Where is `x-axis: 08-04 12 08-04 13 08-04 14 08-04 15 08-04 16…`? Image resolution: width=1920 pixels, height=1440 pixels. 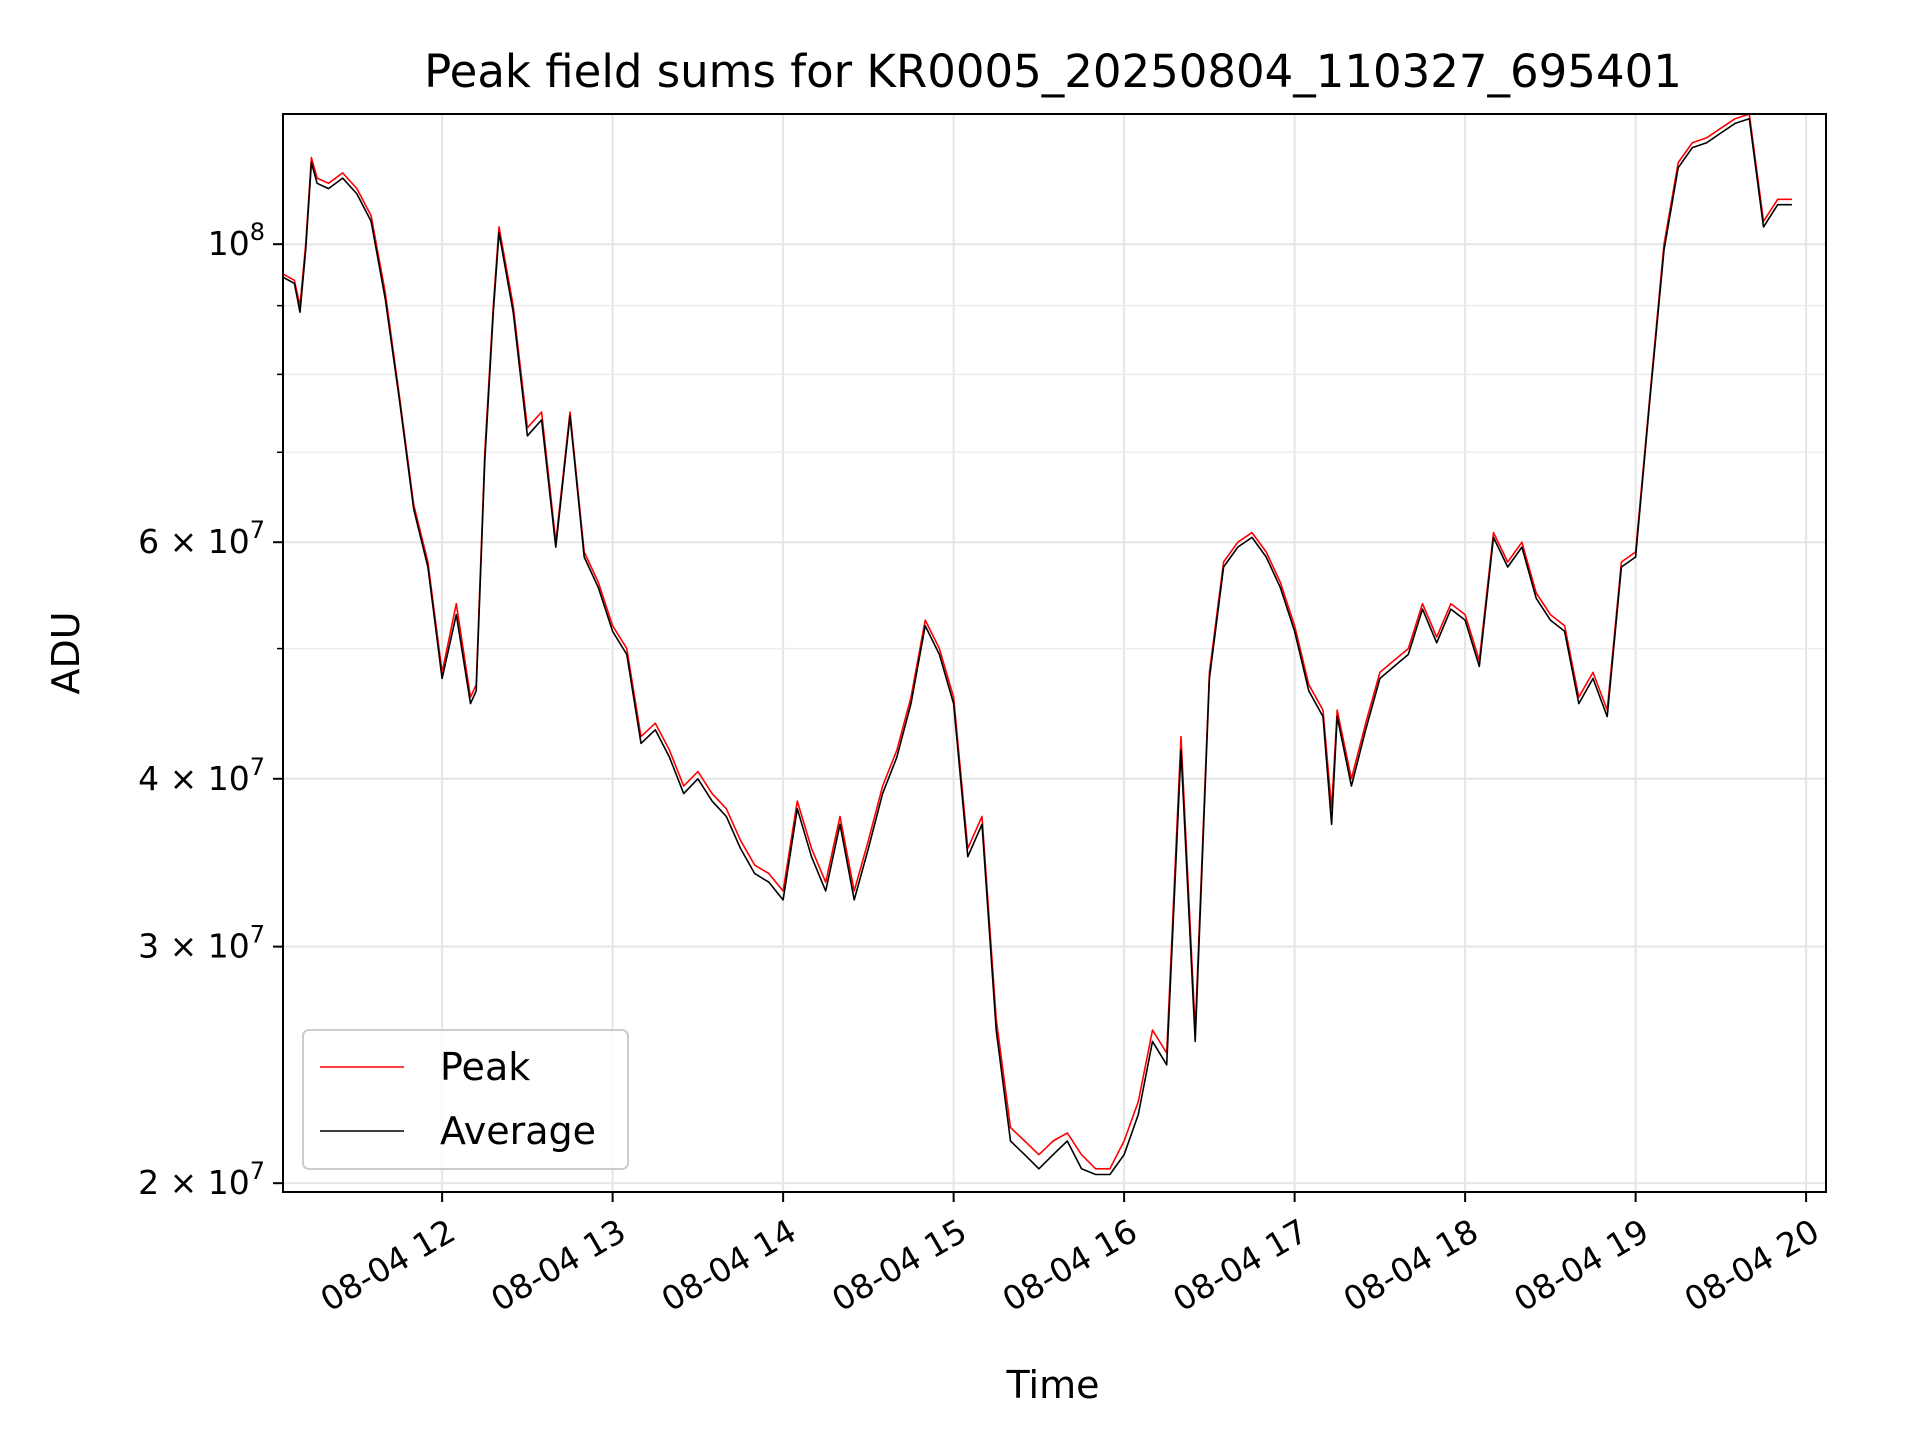 x-axis: 08-04 12 08-04 13 08-04 14 08-04 15 08-04 16… is located at coordinates (1070, 1255).